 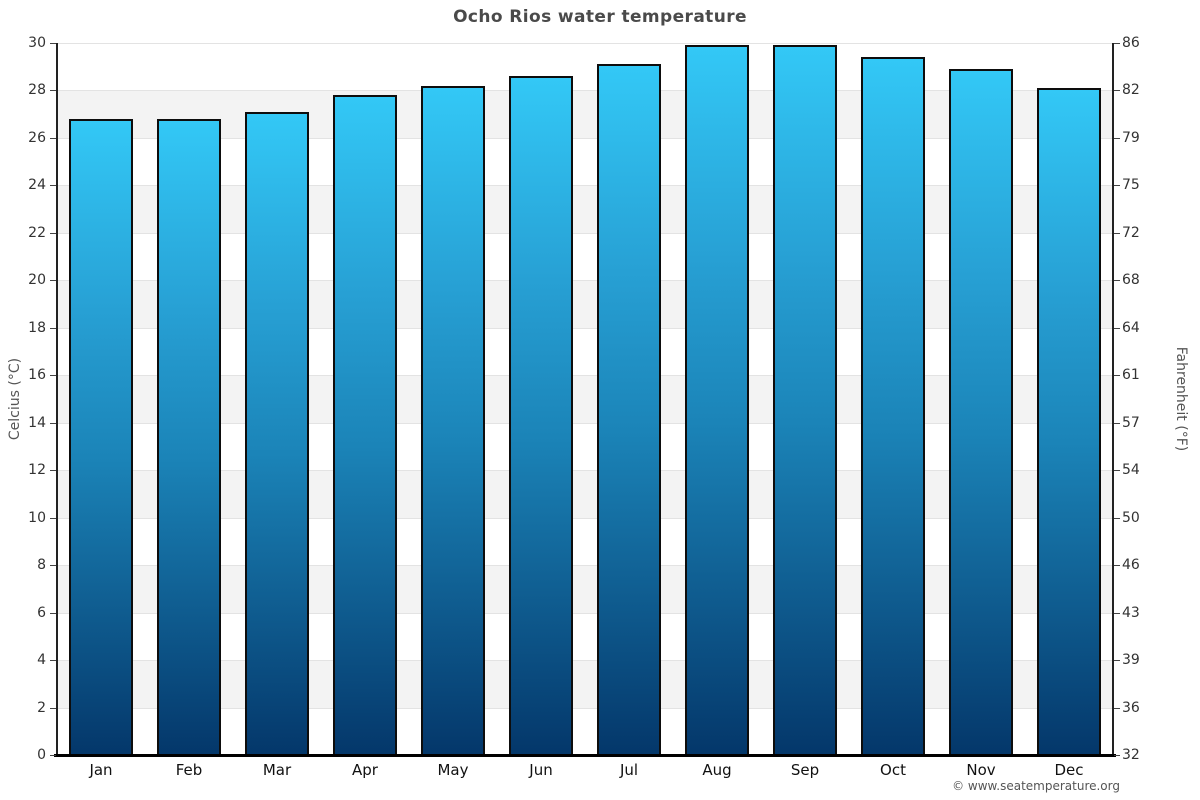 I want to click on x-tick-label-jan: Jan, so click(x=101, y=770).